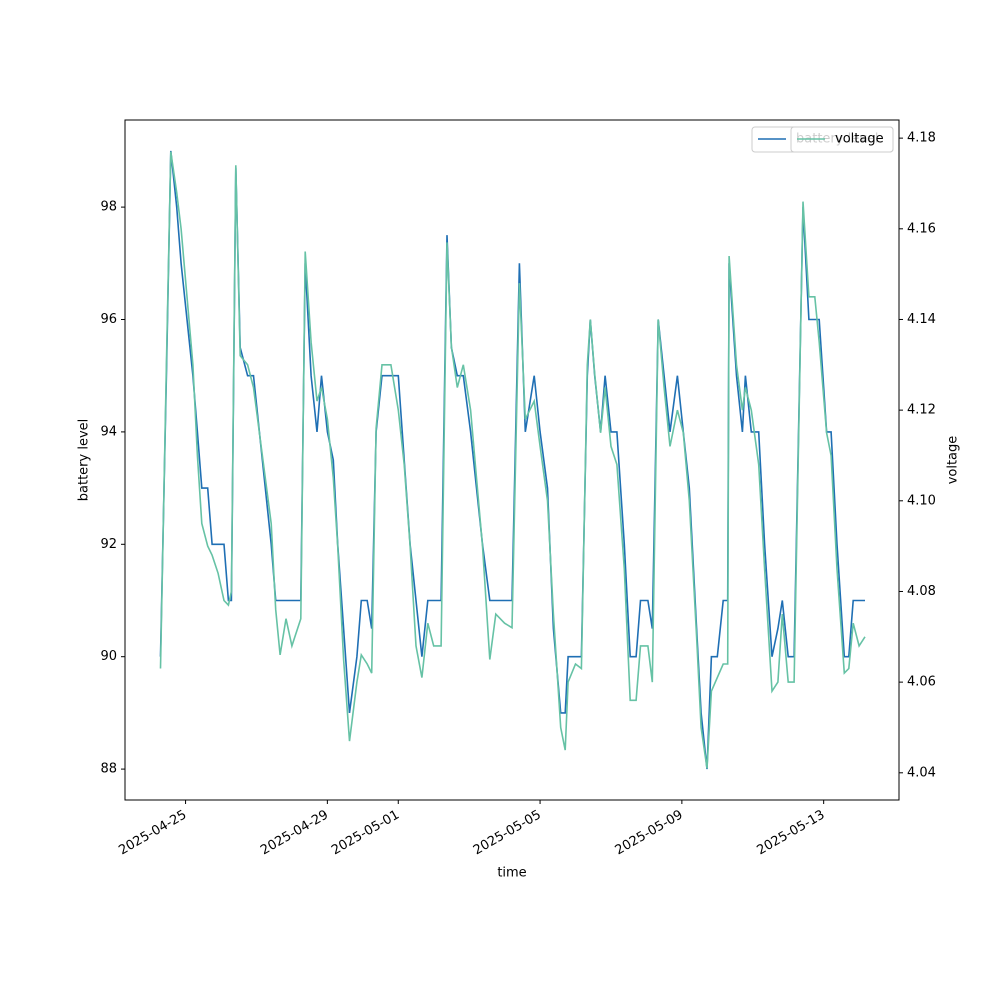  I want to click on y-tick-label: 96, so click(108, 319).